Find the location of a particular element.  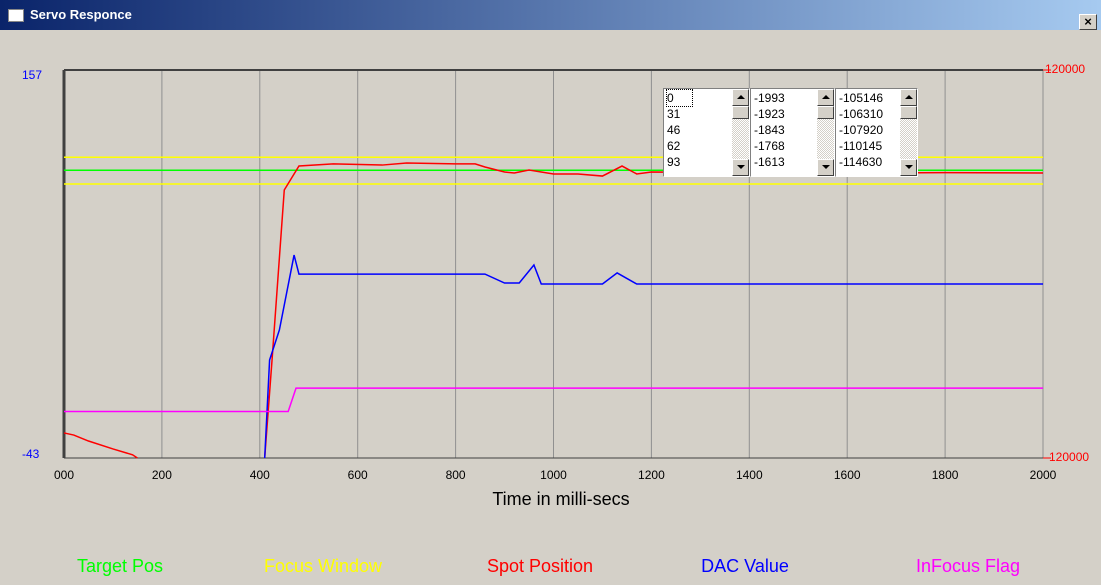

x-tick-label: 200 is located at coordinates (162, 475).